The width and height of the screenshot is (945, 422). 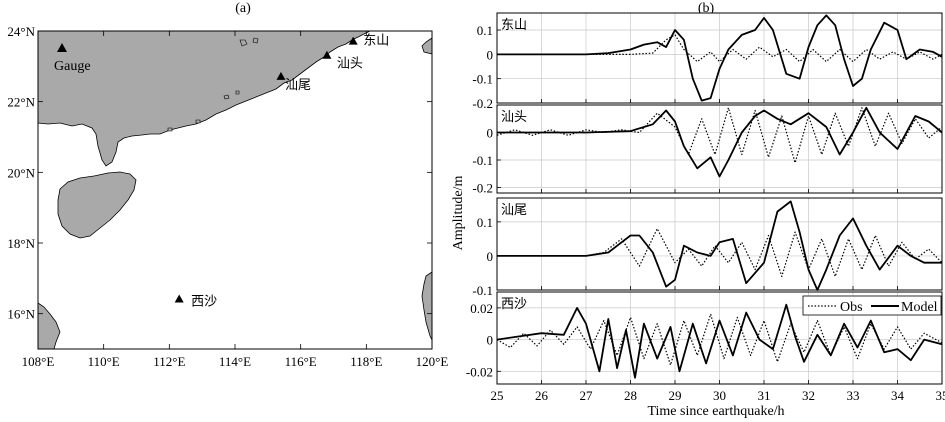 I want to click on map-y-tick-label: 24°N, so click(x=21, y=31).